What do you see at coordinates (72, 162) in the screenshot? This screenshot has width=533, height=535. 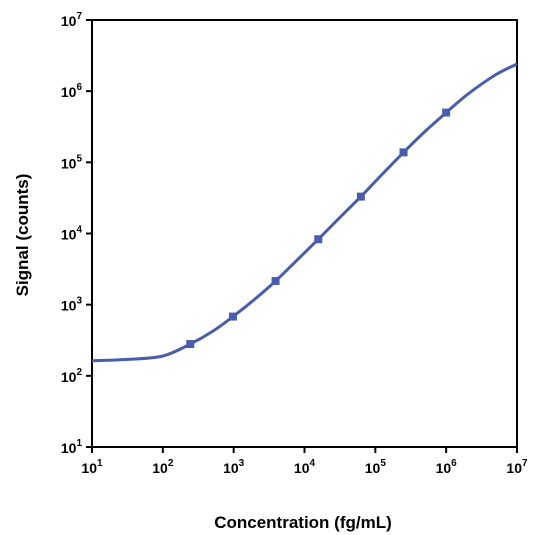 I see `y-tick-label: 10⁵` at bounding box center [72, 162].